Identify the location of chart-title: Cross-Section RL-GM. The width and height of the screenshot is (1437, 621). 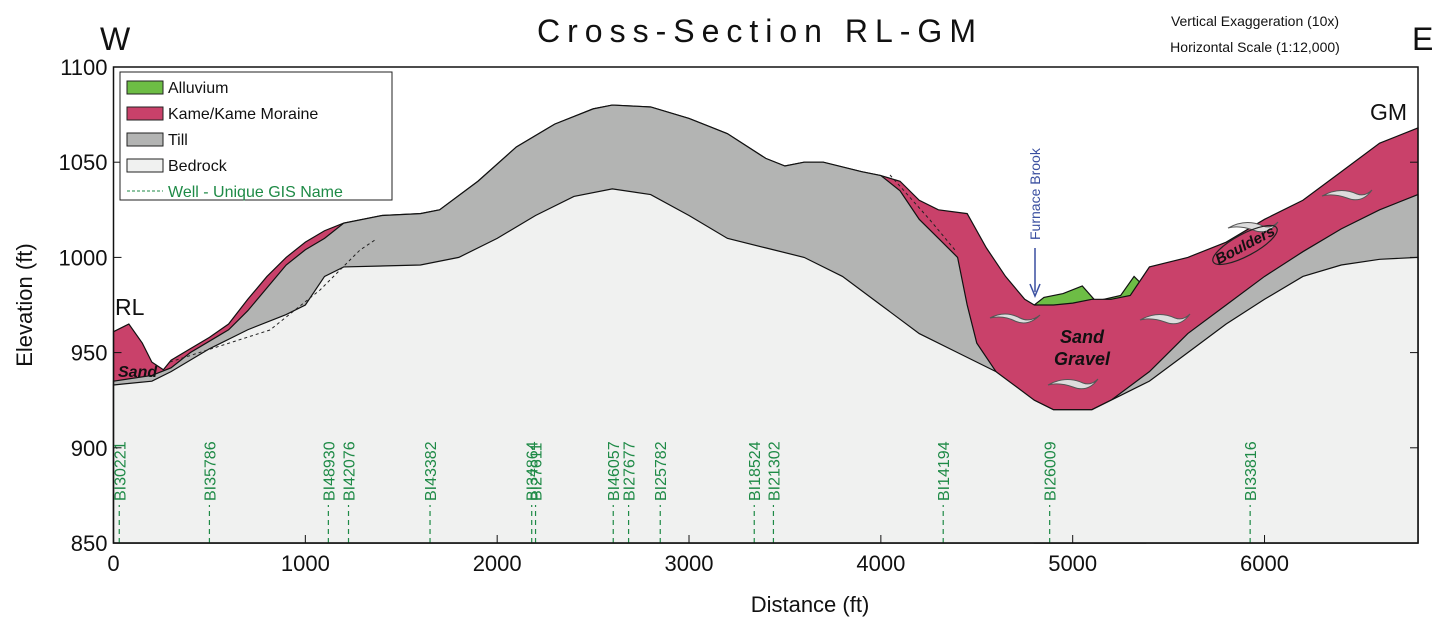
(760, 31).